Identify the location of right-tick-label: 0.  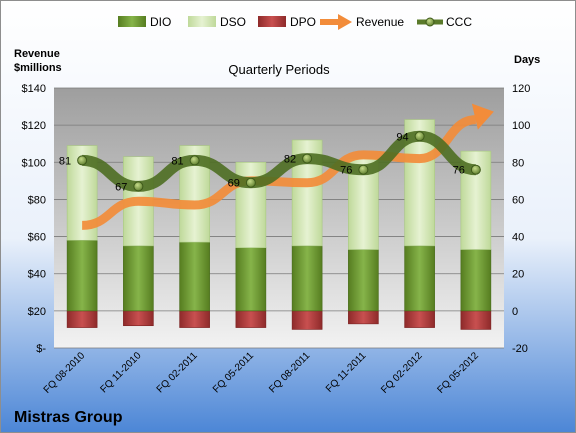
(515, 312).